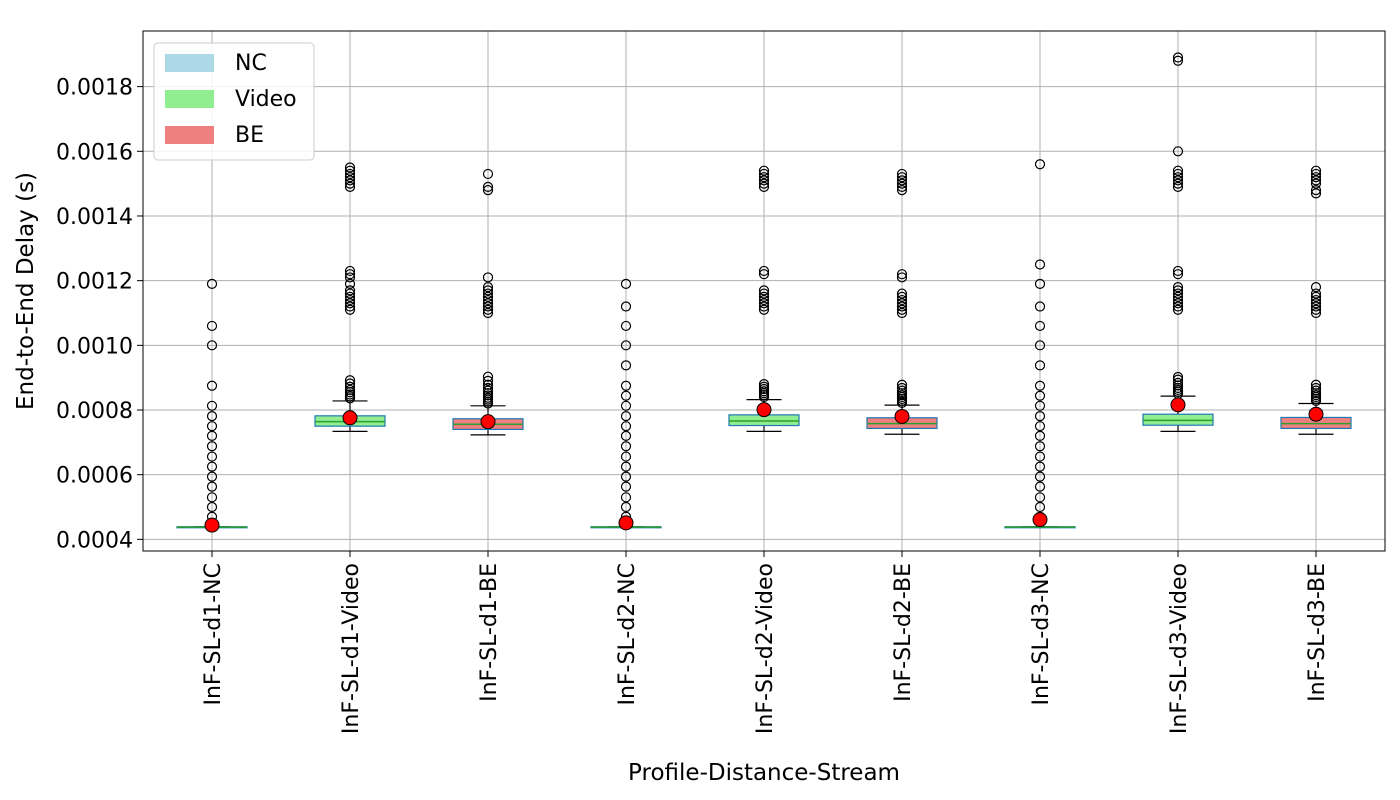  Describe the element at coordinates (94, 540) in the screenshot. I see `y-tick-label: 0.0004` at that location.